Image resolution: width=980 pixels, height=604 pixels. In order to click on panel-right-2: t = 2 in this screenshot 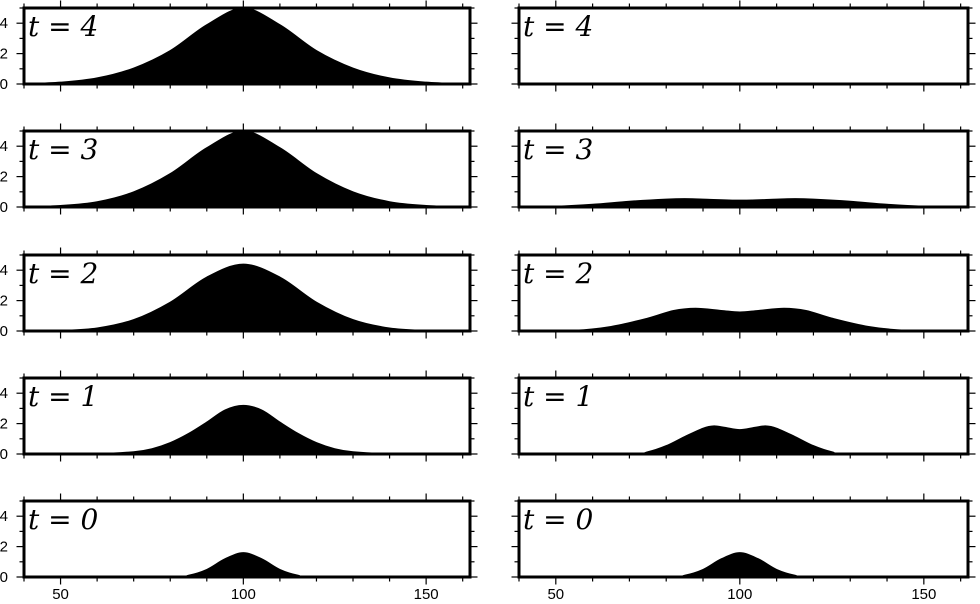, I will do `click(743, 293)`.